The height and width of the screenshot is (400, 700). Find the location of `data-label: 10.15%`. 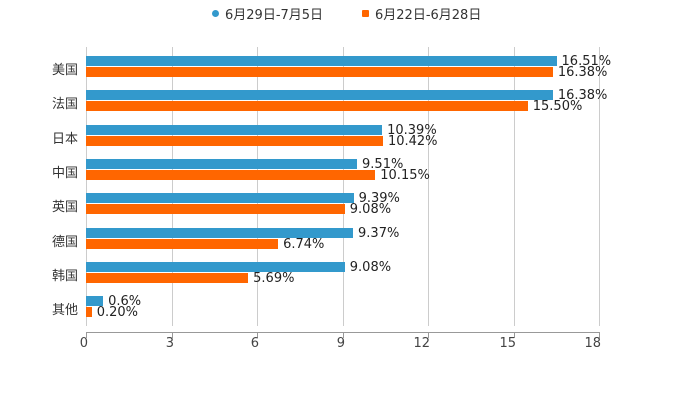

data-label: 10.15% is located at coordinates (405, 175).